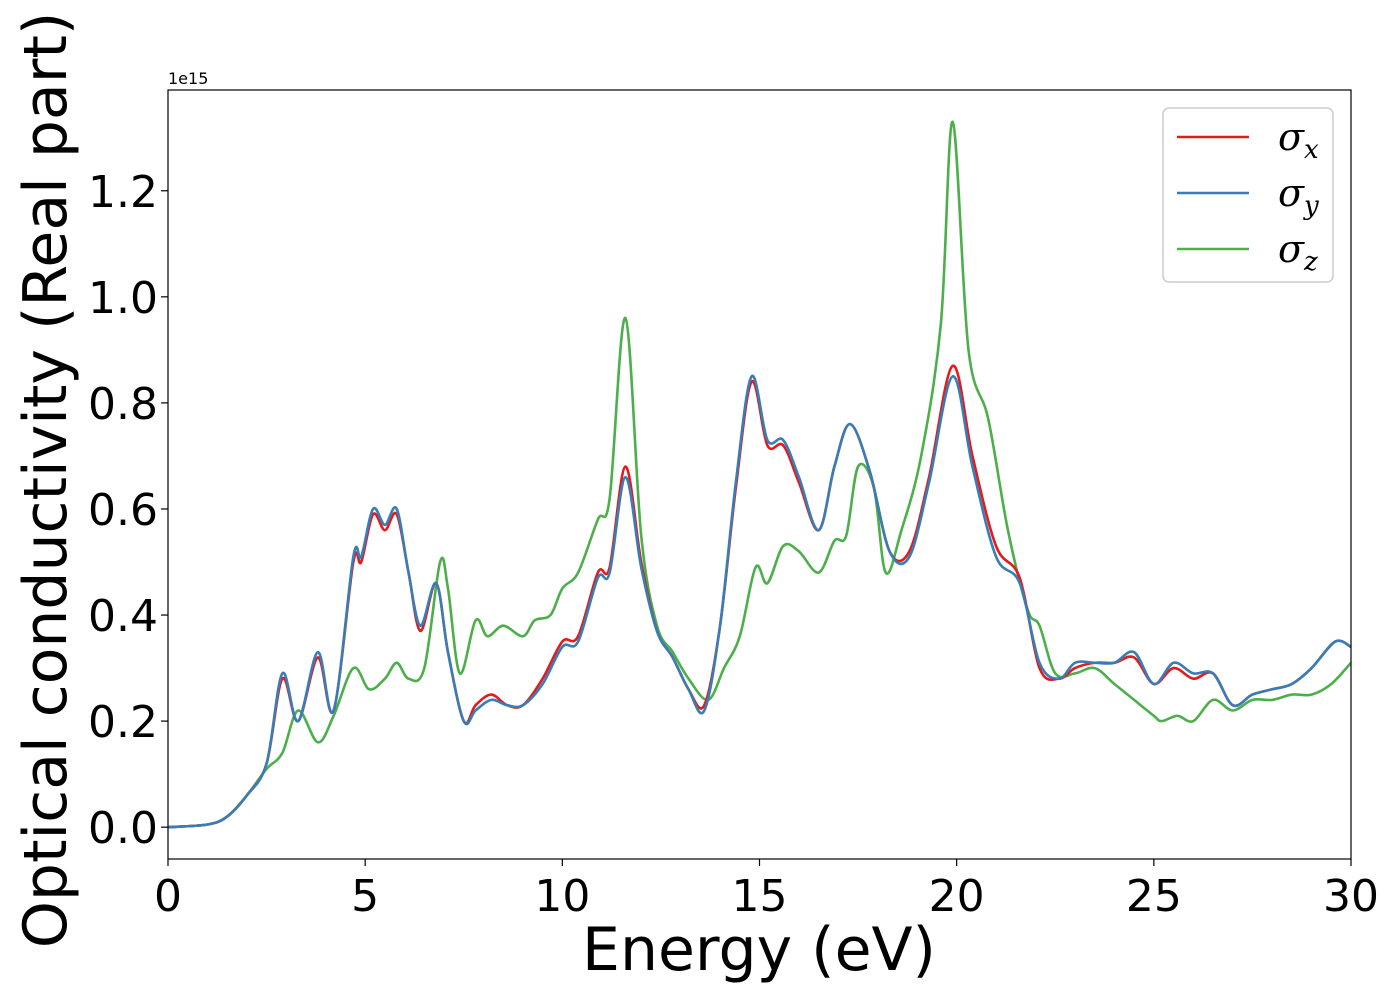 Image resolution: width=1400 pixels, height=1000 pixels. I want to click on x-tick-label: 10, so click(562, 896).